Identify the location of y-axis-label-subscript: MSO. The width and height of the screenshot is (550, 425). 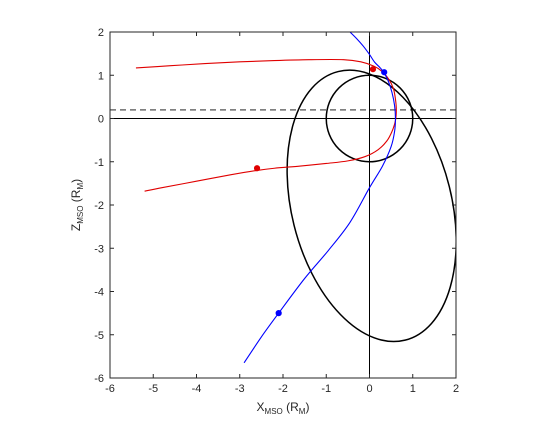
(80, 215).